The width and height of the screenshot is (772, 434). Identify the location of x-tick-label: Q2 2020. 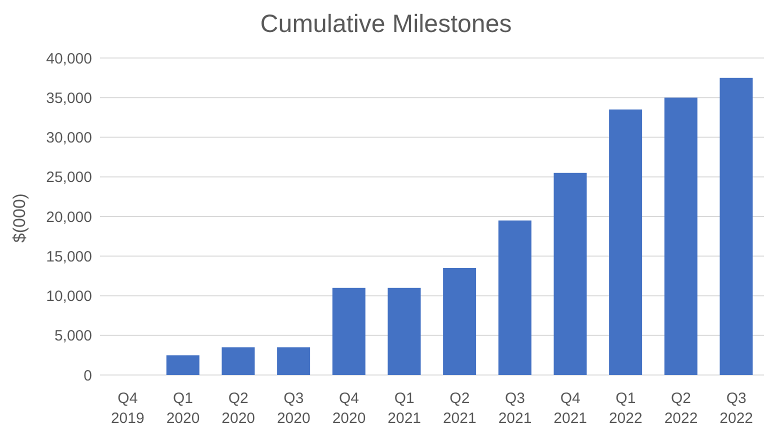
(239, 408).